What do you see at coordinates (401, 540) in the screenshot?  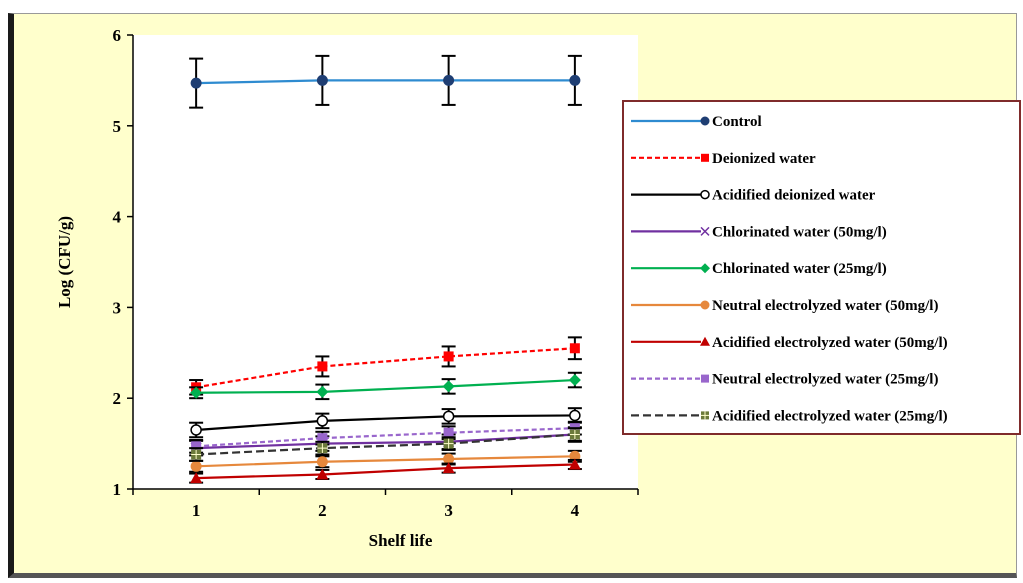 I see `x-axis-title: Shelf life` at bounding box center [401, 540].